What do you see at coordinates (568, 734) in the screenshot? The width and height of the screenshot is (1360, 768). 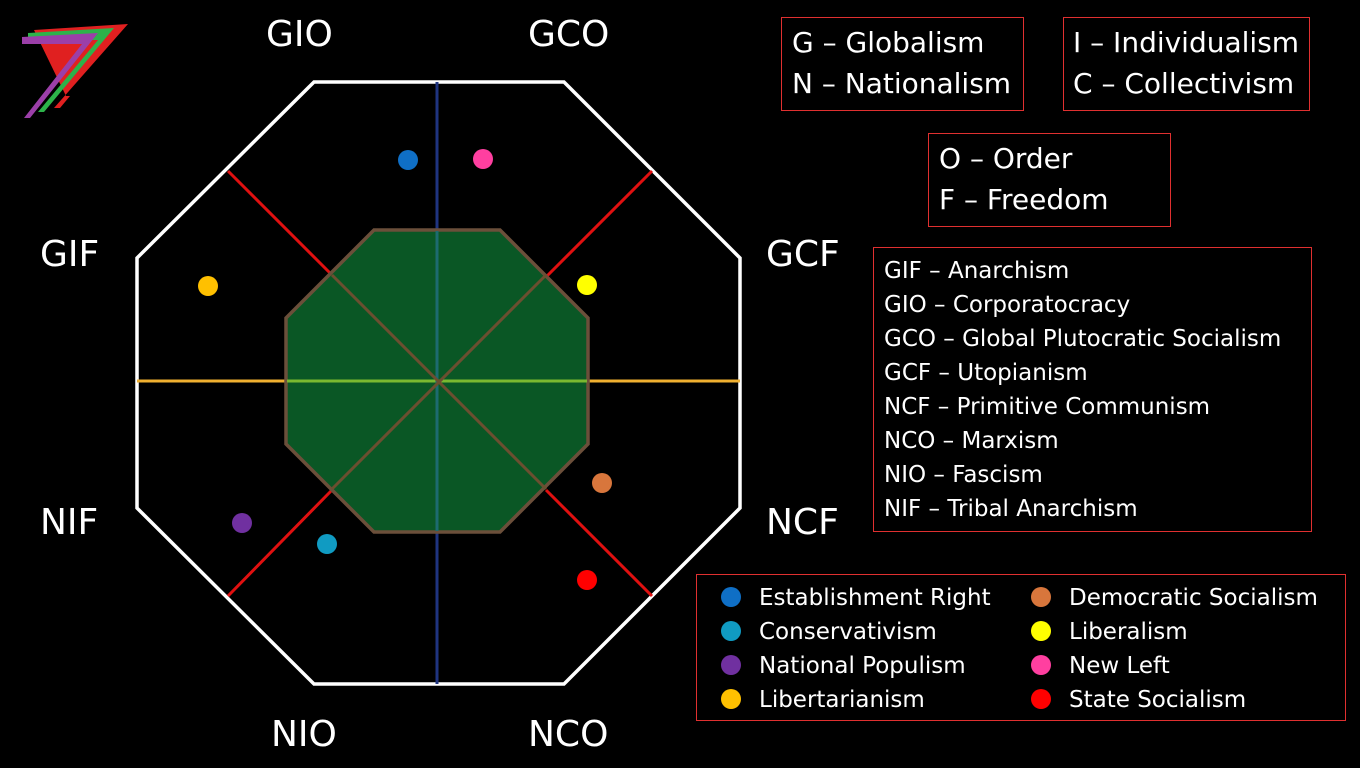 I see `corner-label-nco: NCO` at bounding box center [568, 734].